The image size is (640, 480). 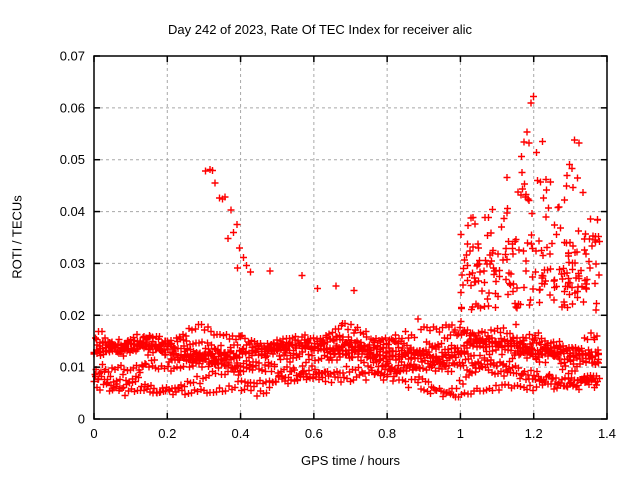 What do you see at coordinates (72, 211) in the screenshot?
I see `y-tick-label: 0.04` at bounding box center [72, 211].